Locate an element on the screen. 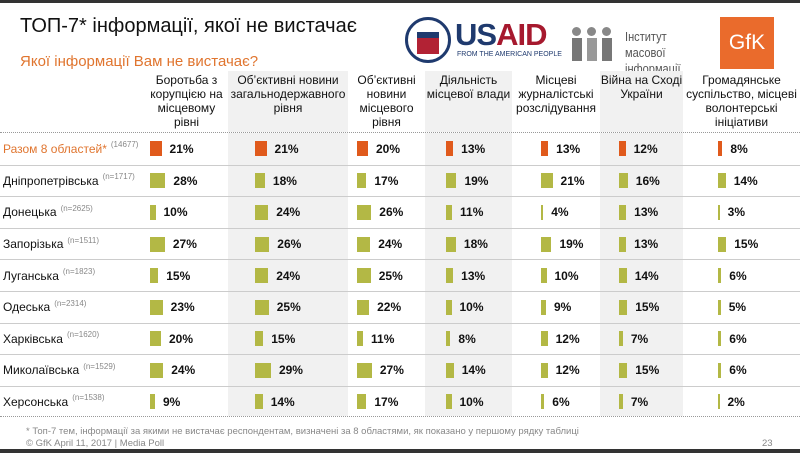  value-label: 2% is located at coordinates (736, 401).